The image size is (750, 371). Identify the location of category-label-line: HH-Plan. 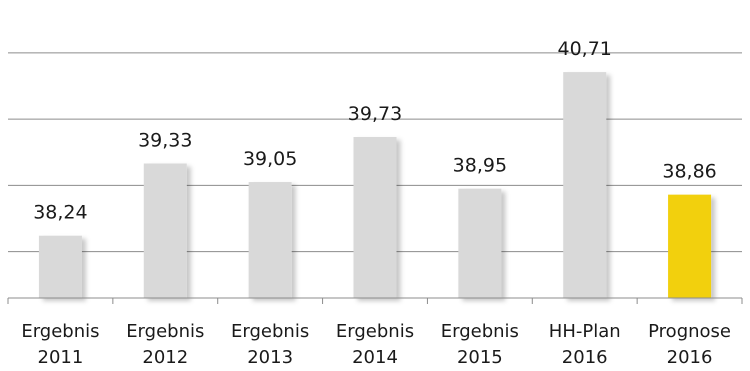
(585, 331).